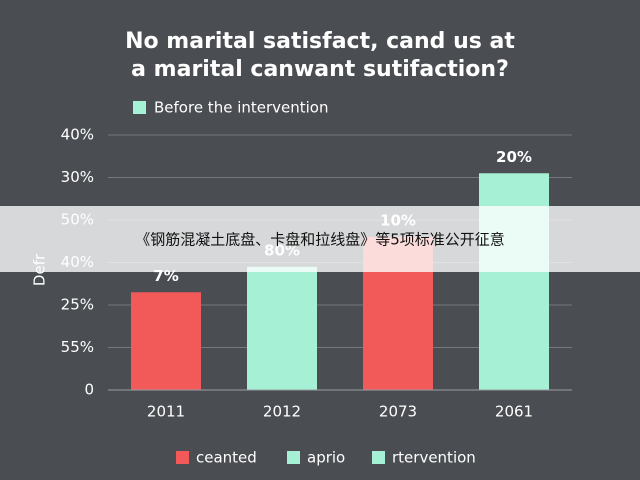  What do you see at coordinates (514, 157) in the screenshot?
I see `value-label: 20%` at bounding box center [514, 157].